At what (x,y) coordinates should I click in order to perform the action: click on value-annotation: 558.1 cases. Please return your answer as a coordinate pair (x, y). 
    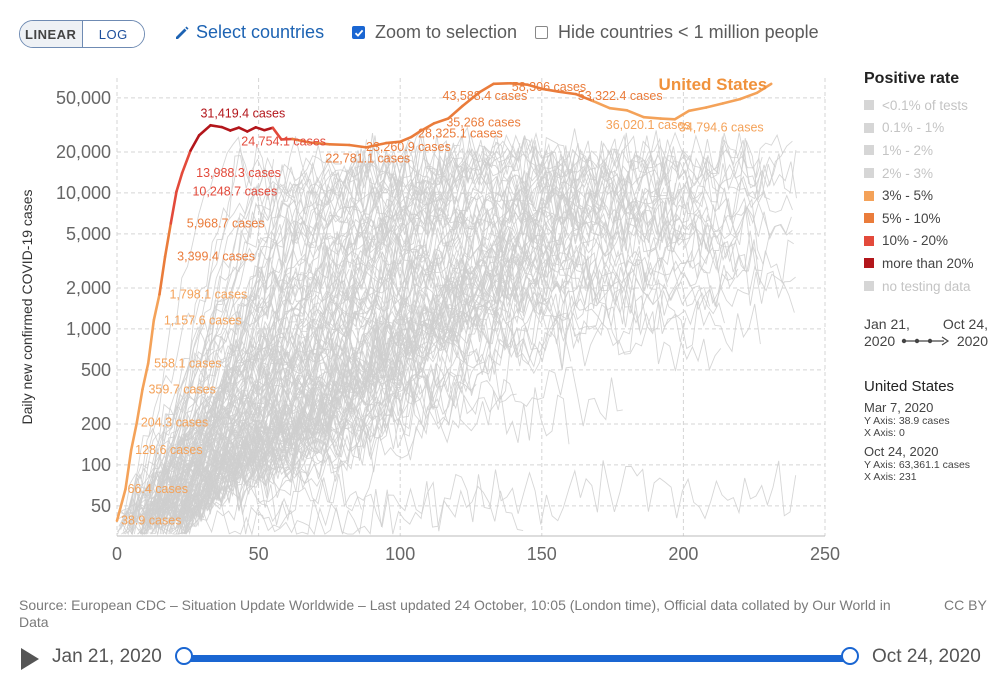
    Looking at the image, I should click on (187, 363).